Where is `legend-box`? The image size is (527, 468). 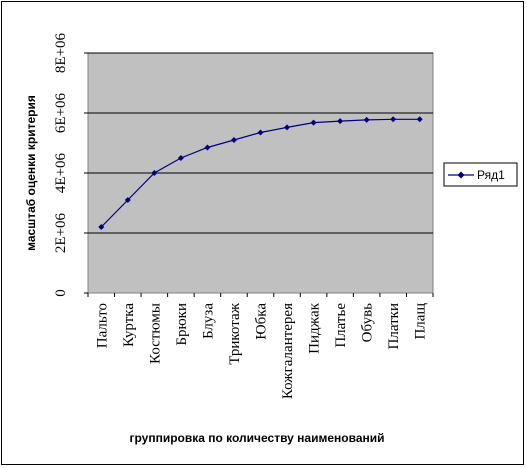 legend-box is located at coordinates (480, 174).